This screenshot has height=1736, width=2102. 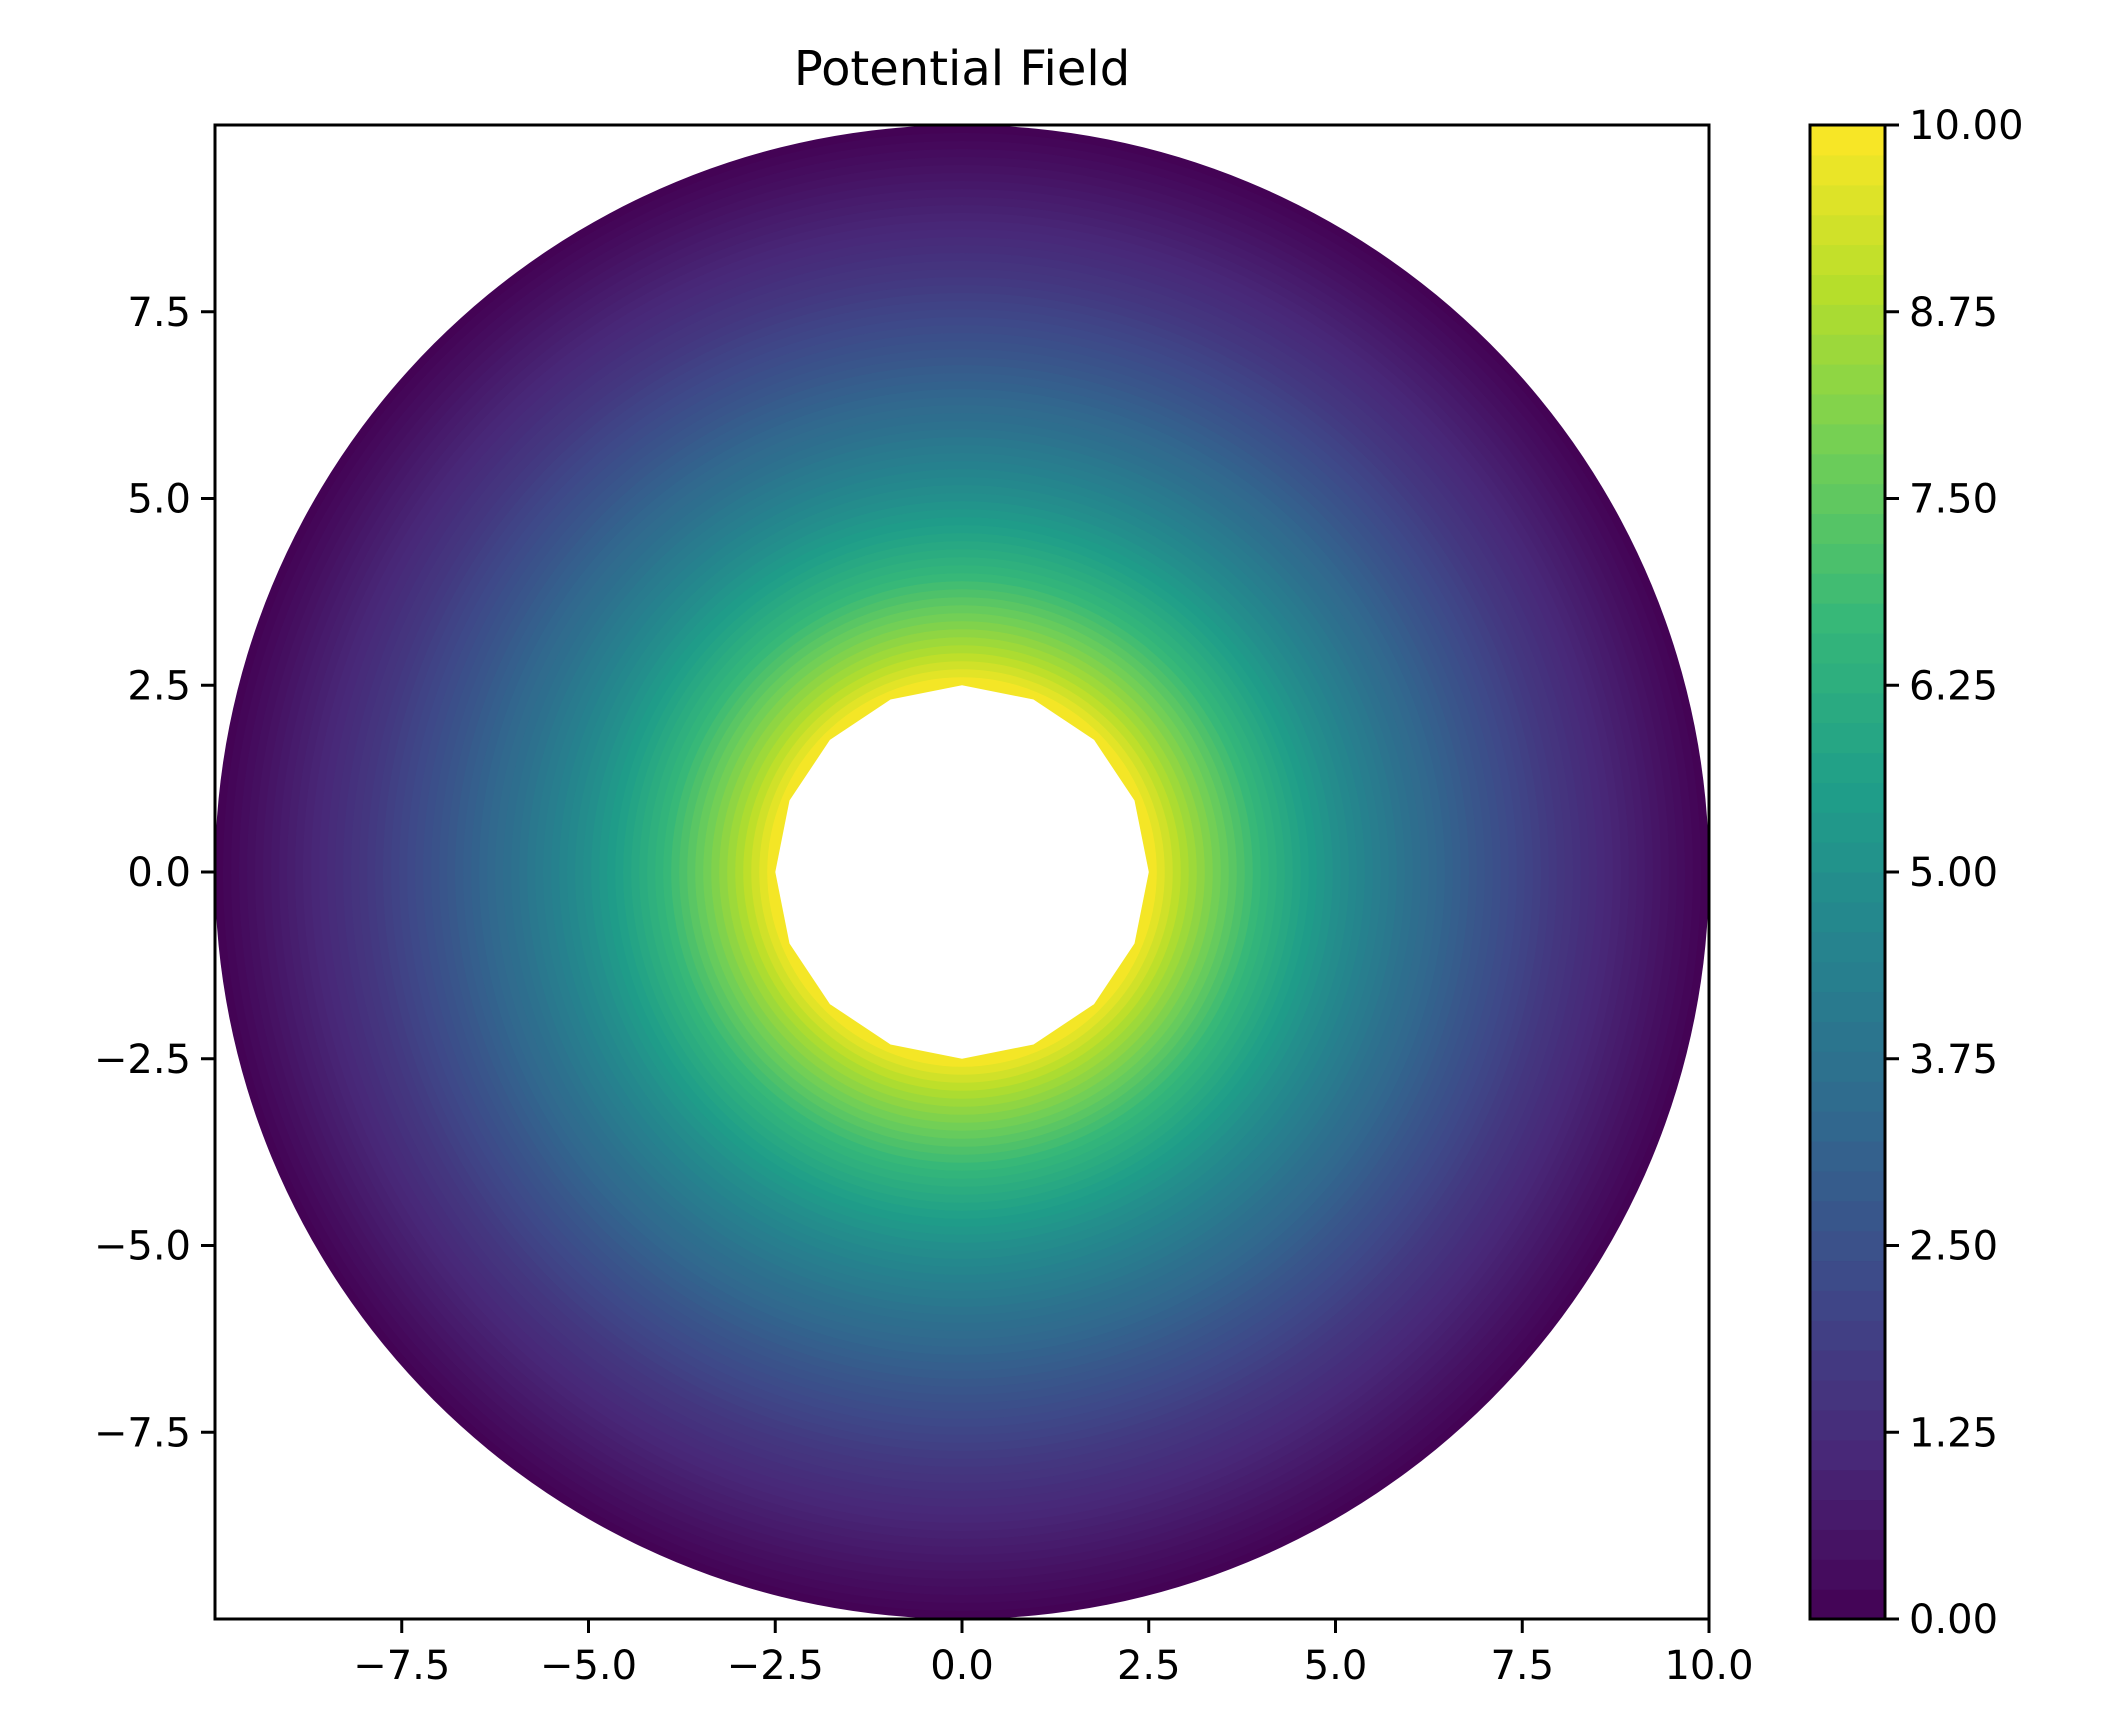 What do you see at coordinates (1149, 1666) in the screenshot?
I see `x-tick-label: 2.5` at bounding box center [1149, 1666].